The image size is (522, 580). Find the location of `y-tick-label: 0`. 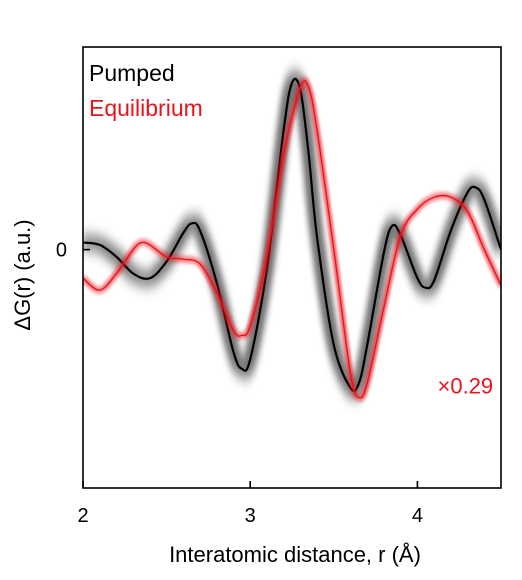

y-tick-label: 0 is located at coordinates (61, 251).